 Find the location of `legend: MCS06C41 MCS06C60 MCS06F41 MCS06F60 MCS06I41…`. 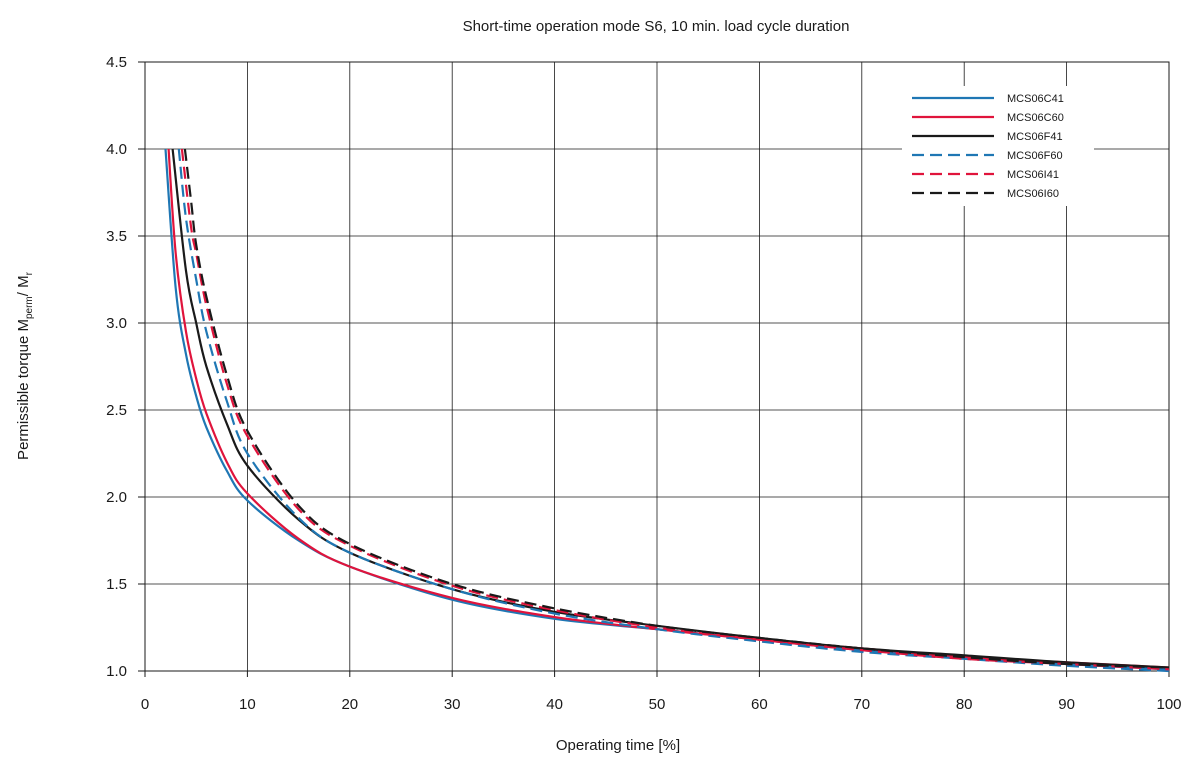

legend: MCS06C41 MCS06C60 MCS06F41 MCS06F60 MCS06I41… is located at coordinates (988, 146).